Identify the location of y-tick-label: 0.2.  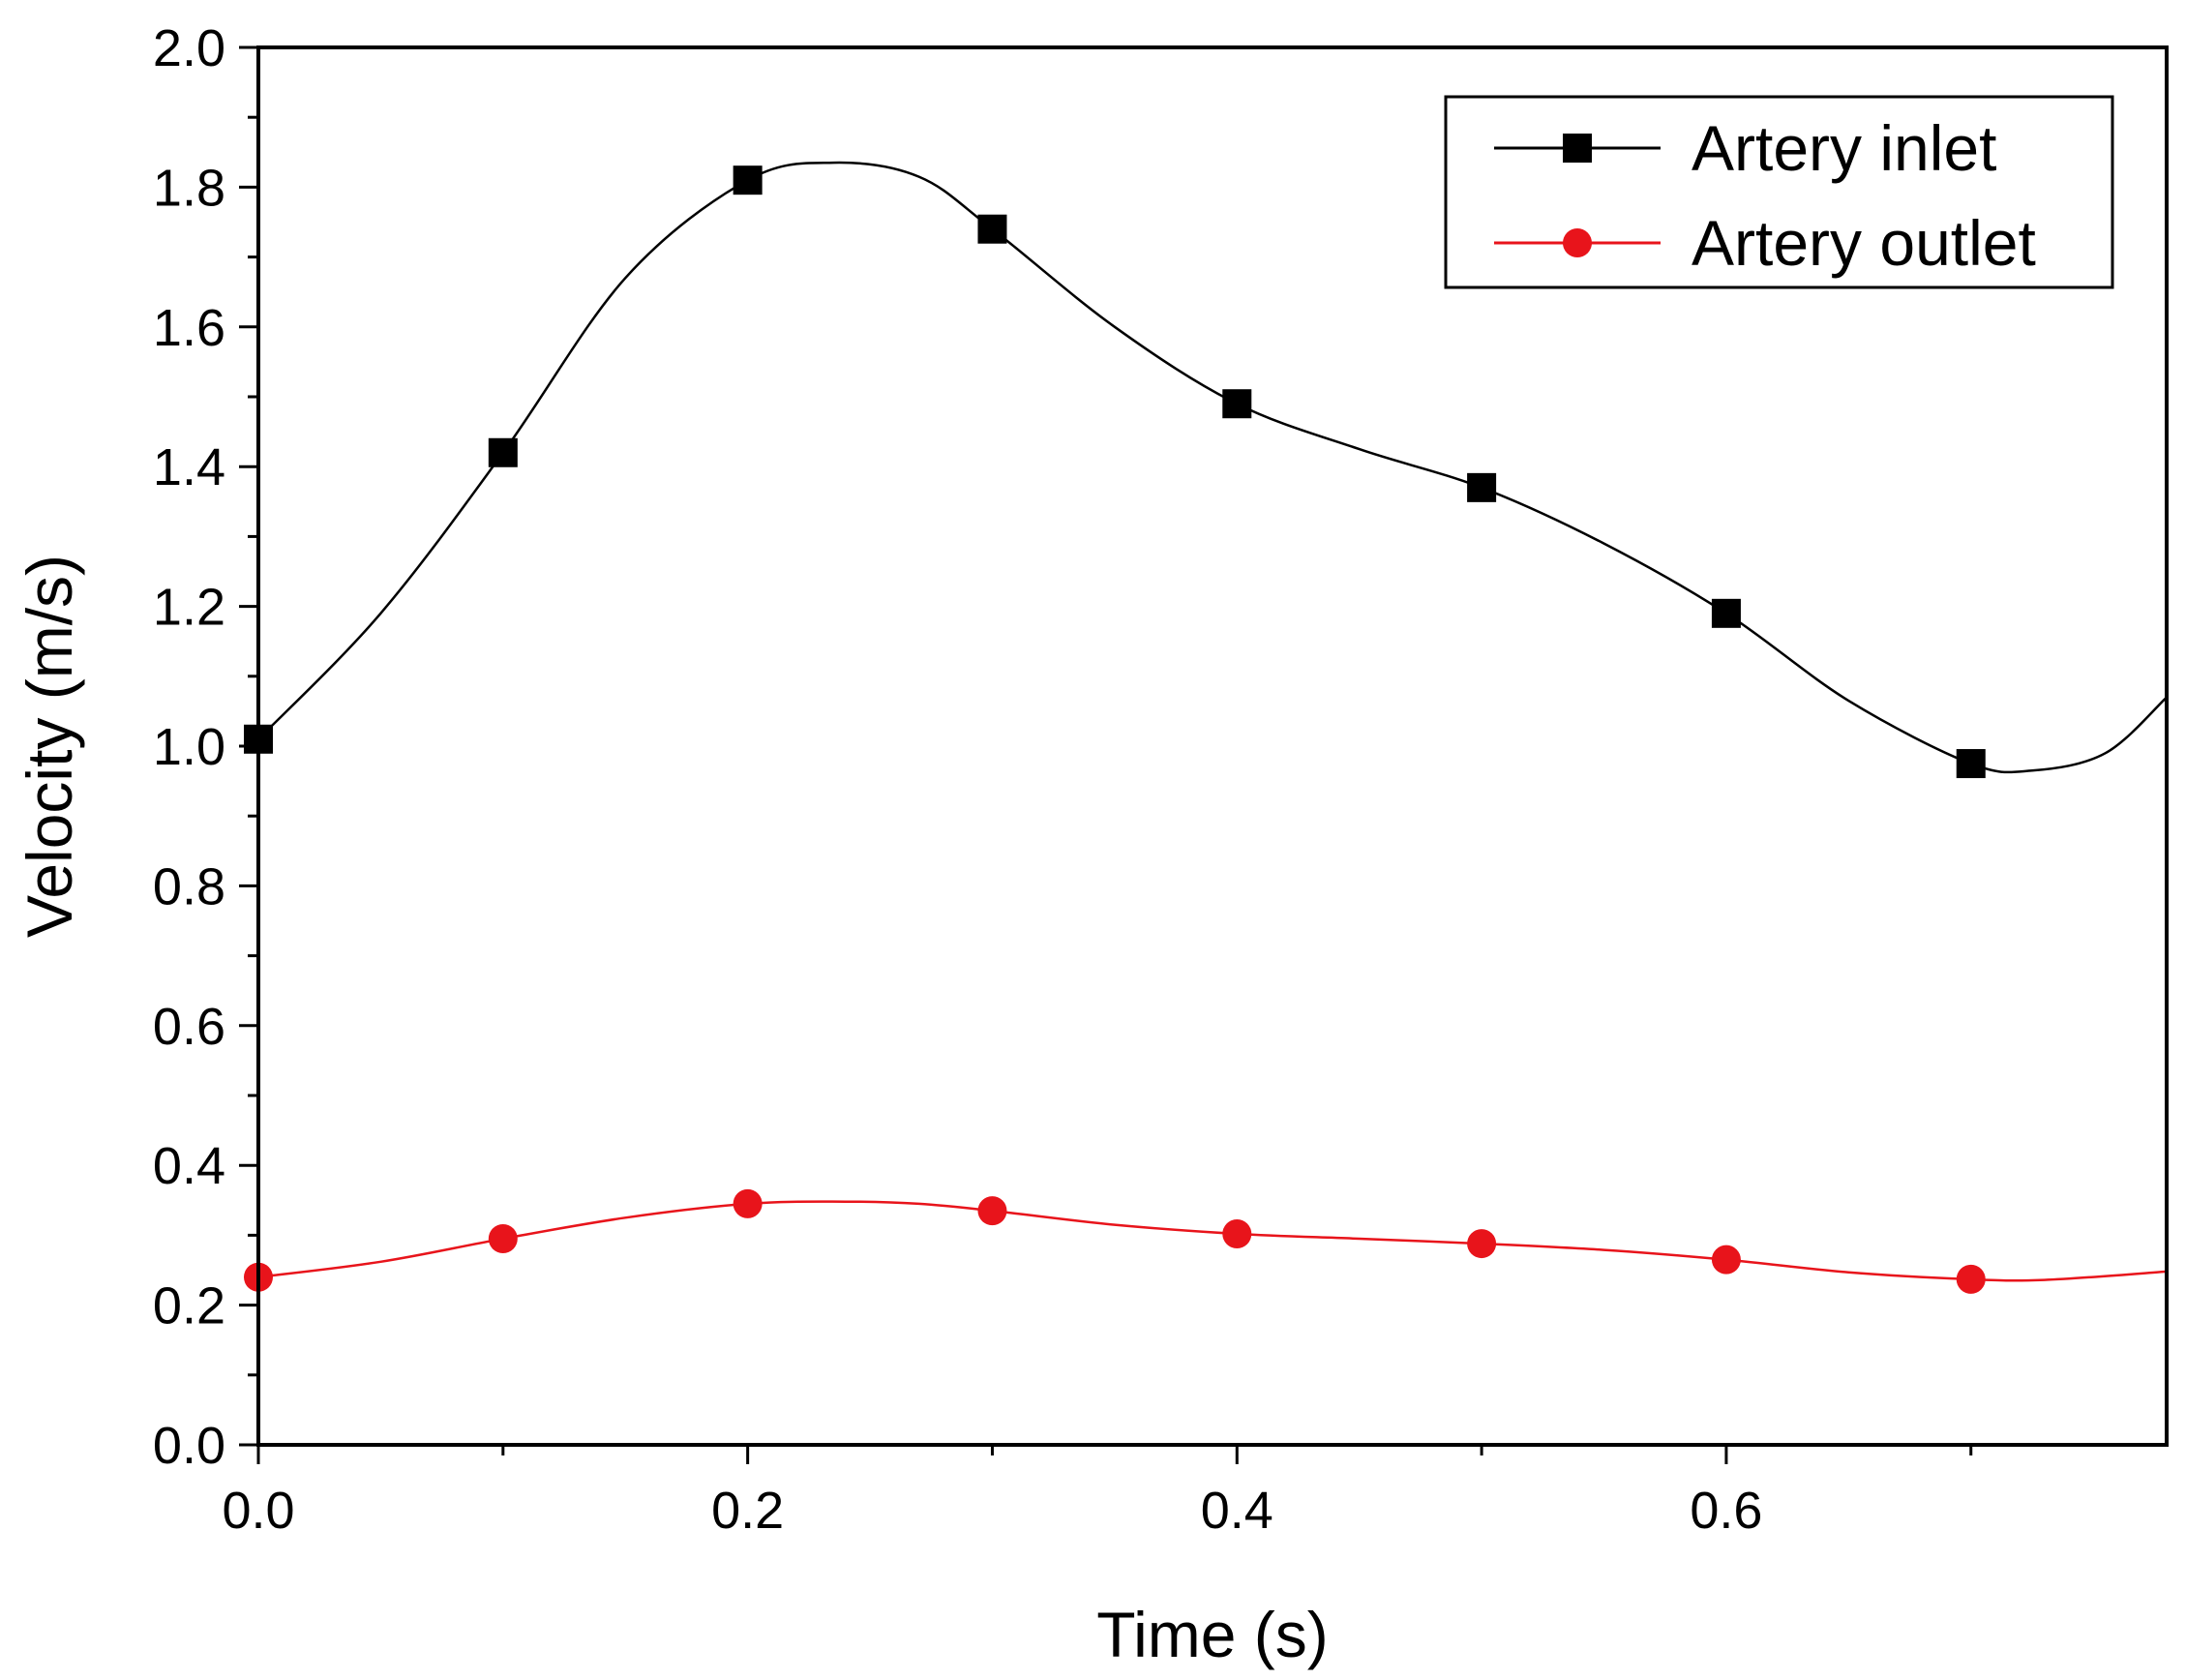
(189, 1306).